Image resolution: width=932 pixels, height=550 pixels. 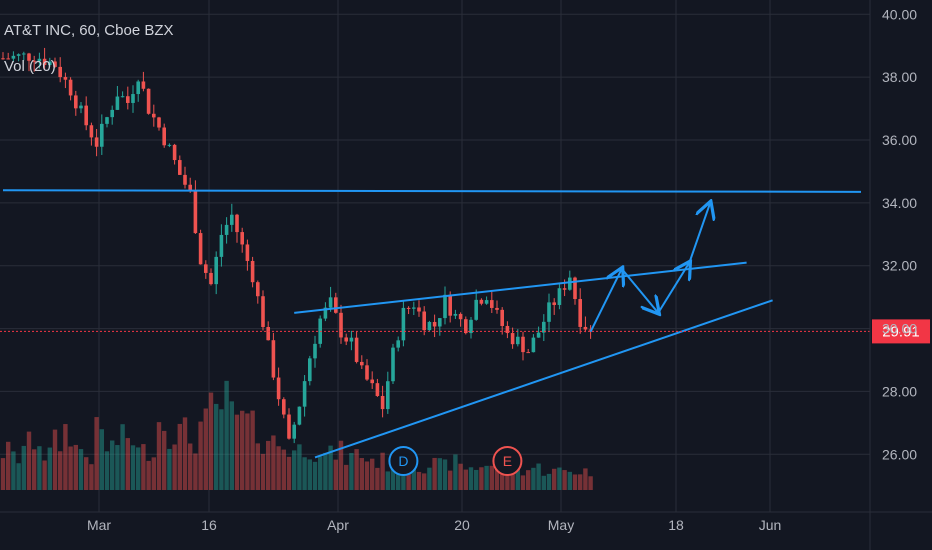 I want to click on volume-bars, so click(x=296, y=435).